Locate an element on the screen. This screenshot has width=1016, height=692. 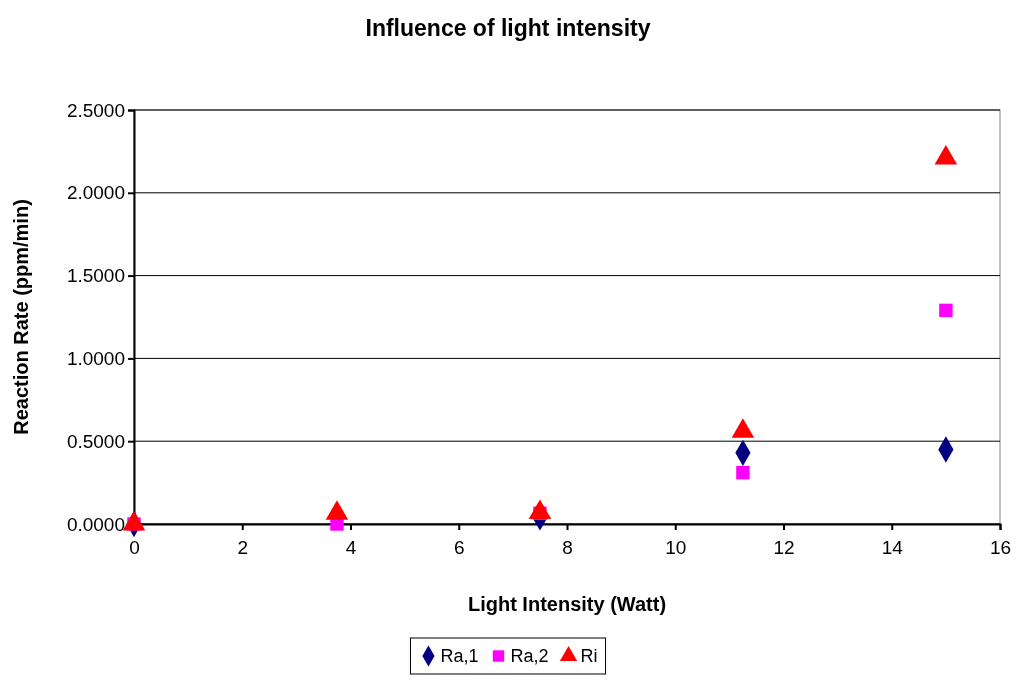
y-axis-title: Reaction Rate (ppm/min) is located at coordinates (21, 317).